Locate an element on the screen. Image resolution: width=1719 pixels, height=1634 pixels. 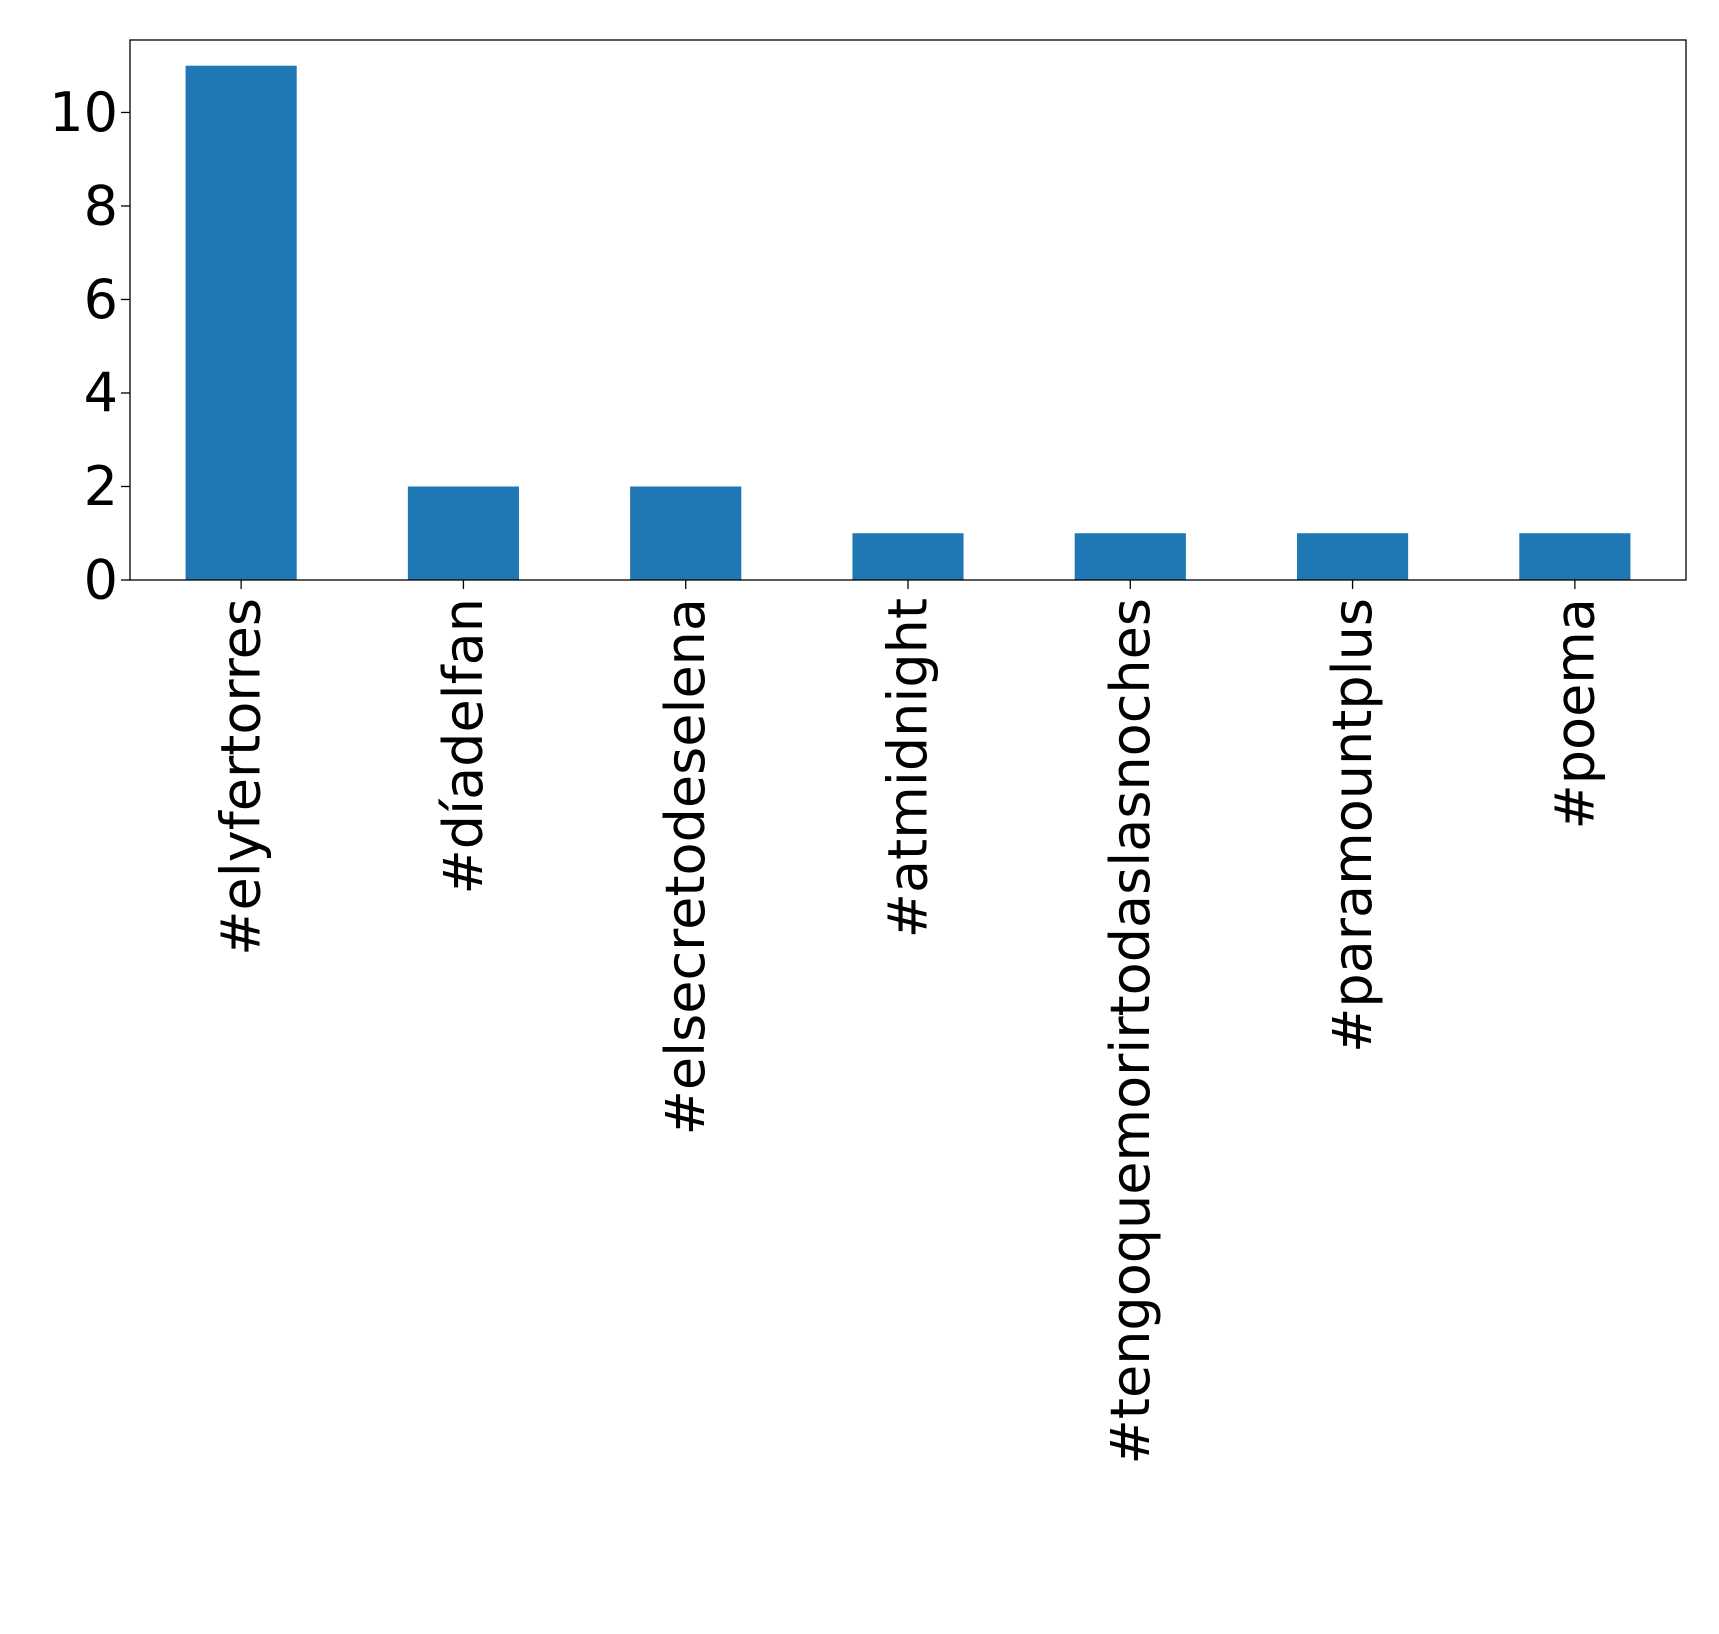
x-tick-label-4: #tengoquemorirtodaslasnoches is located at coordinates (1130, 1031).